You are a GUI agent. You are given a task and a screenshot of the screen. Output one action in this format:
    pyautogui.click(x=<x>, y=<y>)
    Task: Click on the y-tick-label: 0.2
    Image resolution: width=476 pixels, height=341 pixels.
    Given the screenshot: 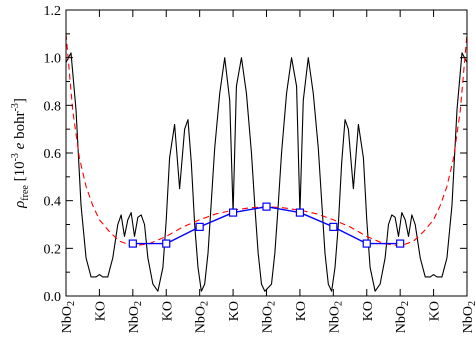 What is the action you would take?
    pyautogui.click(x=53, y=249)
    